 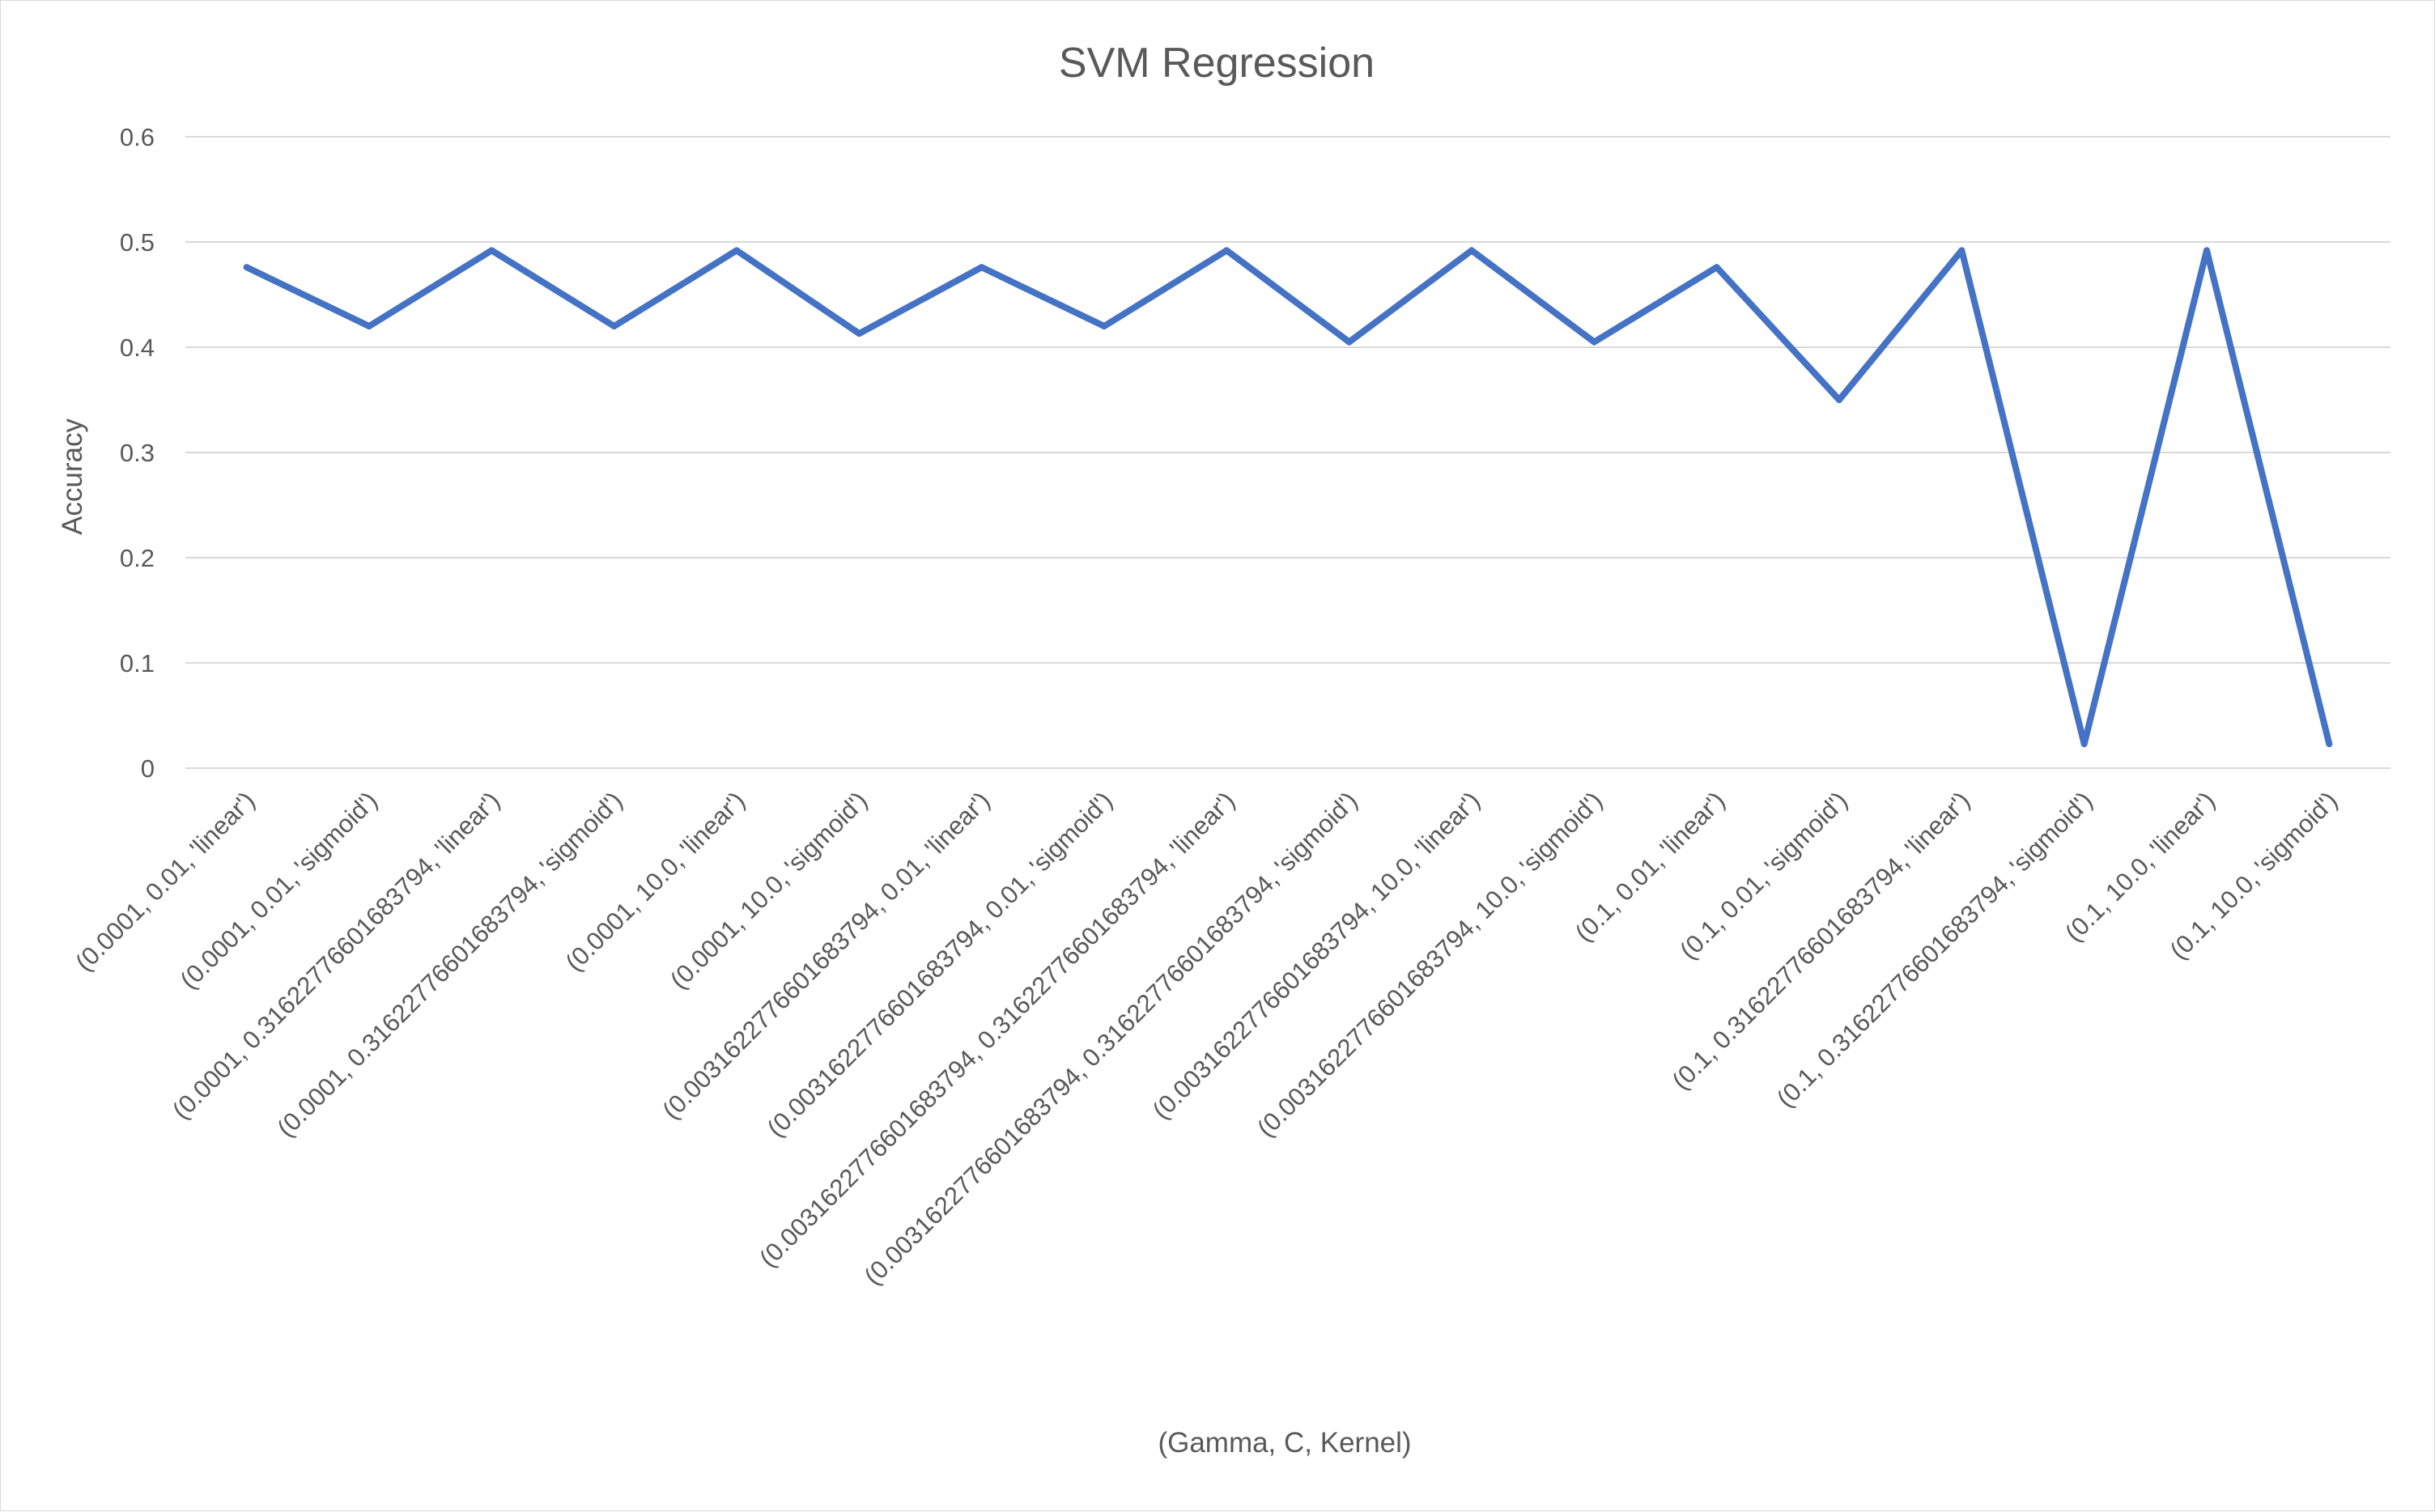 I want to click on y-tick-label: 0.6, so click(x=137, y=137).